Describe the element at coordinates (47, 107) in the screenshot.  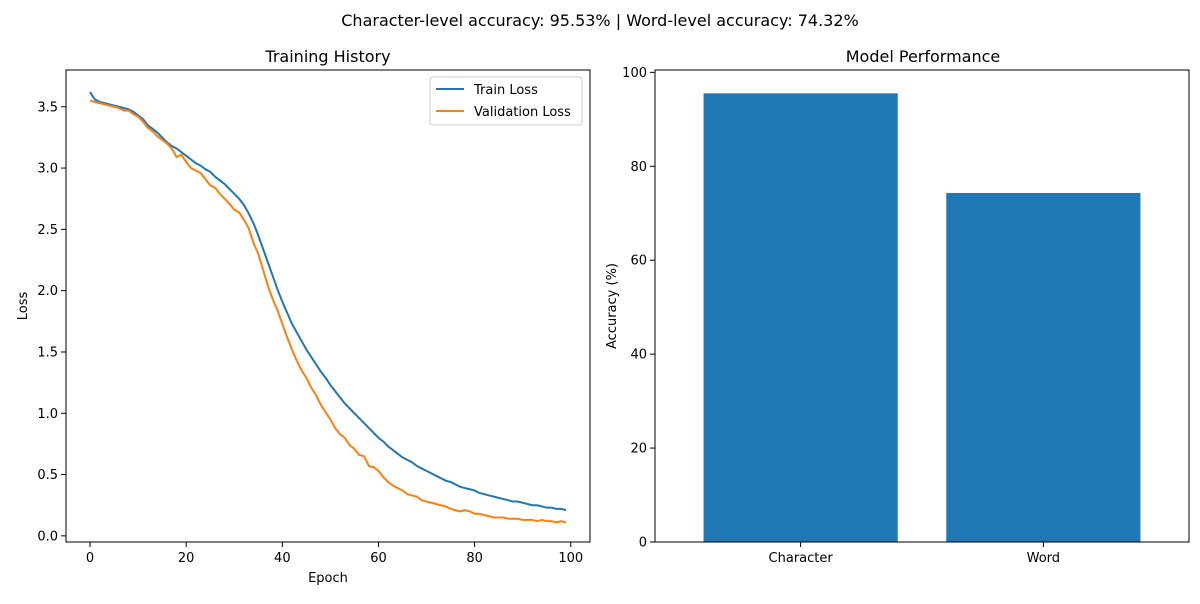
I see `y-tick-label: 3.5` at that location.